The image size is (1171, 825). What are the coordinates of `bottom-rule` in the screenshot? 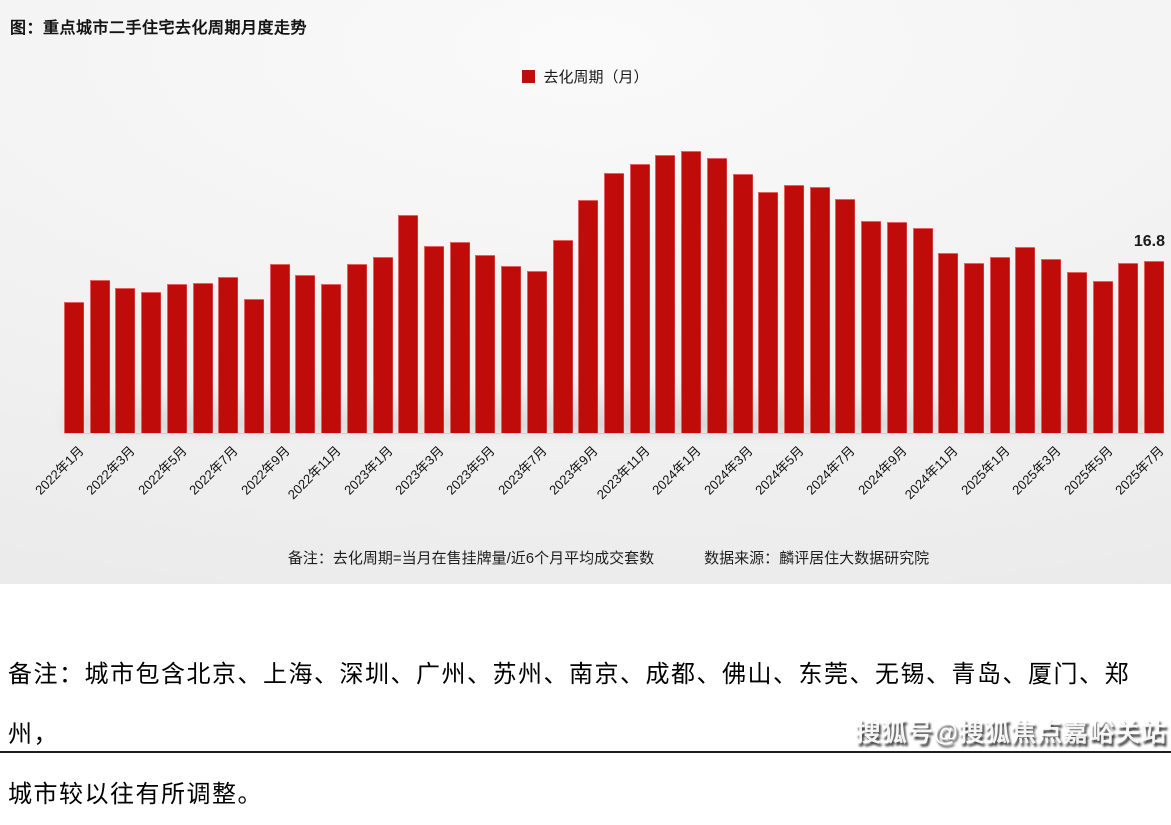 It's located at (585, 752).